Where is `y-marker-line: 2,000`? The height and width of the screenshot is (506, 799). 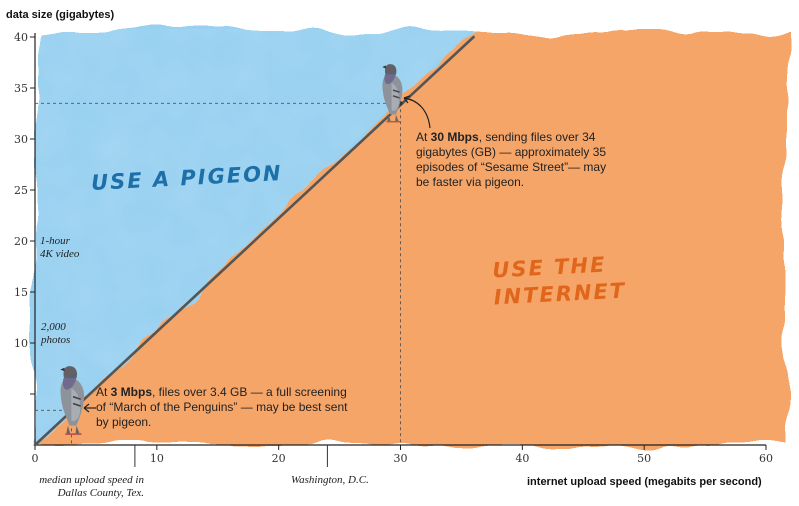
y-marker-line: 2,000 is located at coordinates (53, 327).